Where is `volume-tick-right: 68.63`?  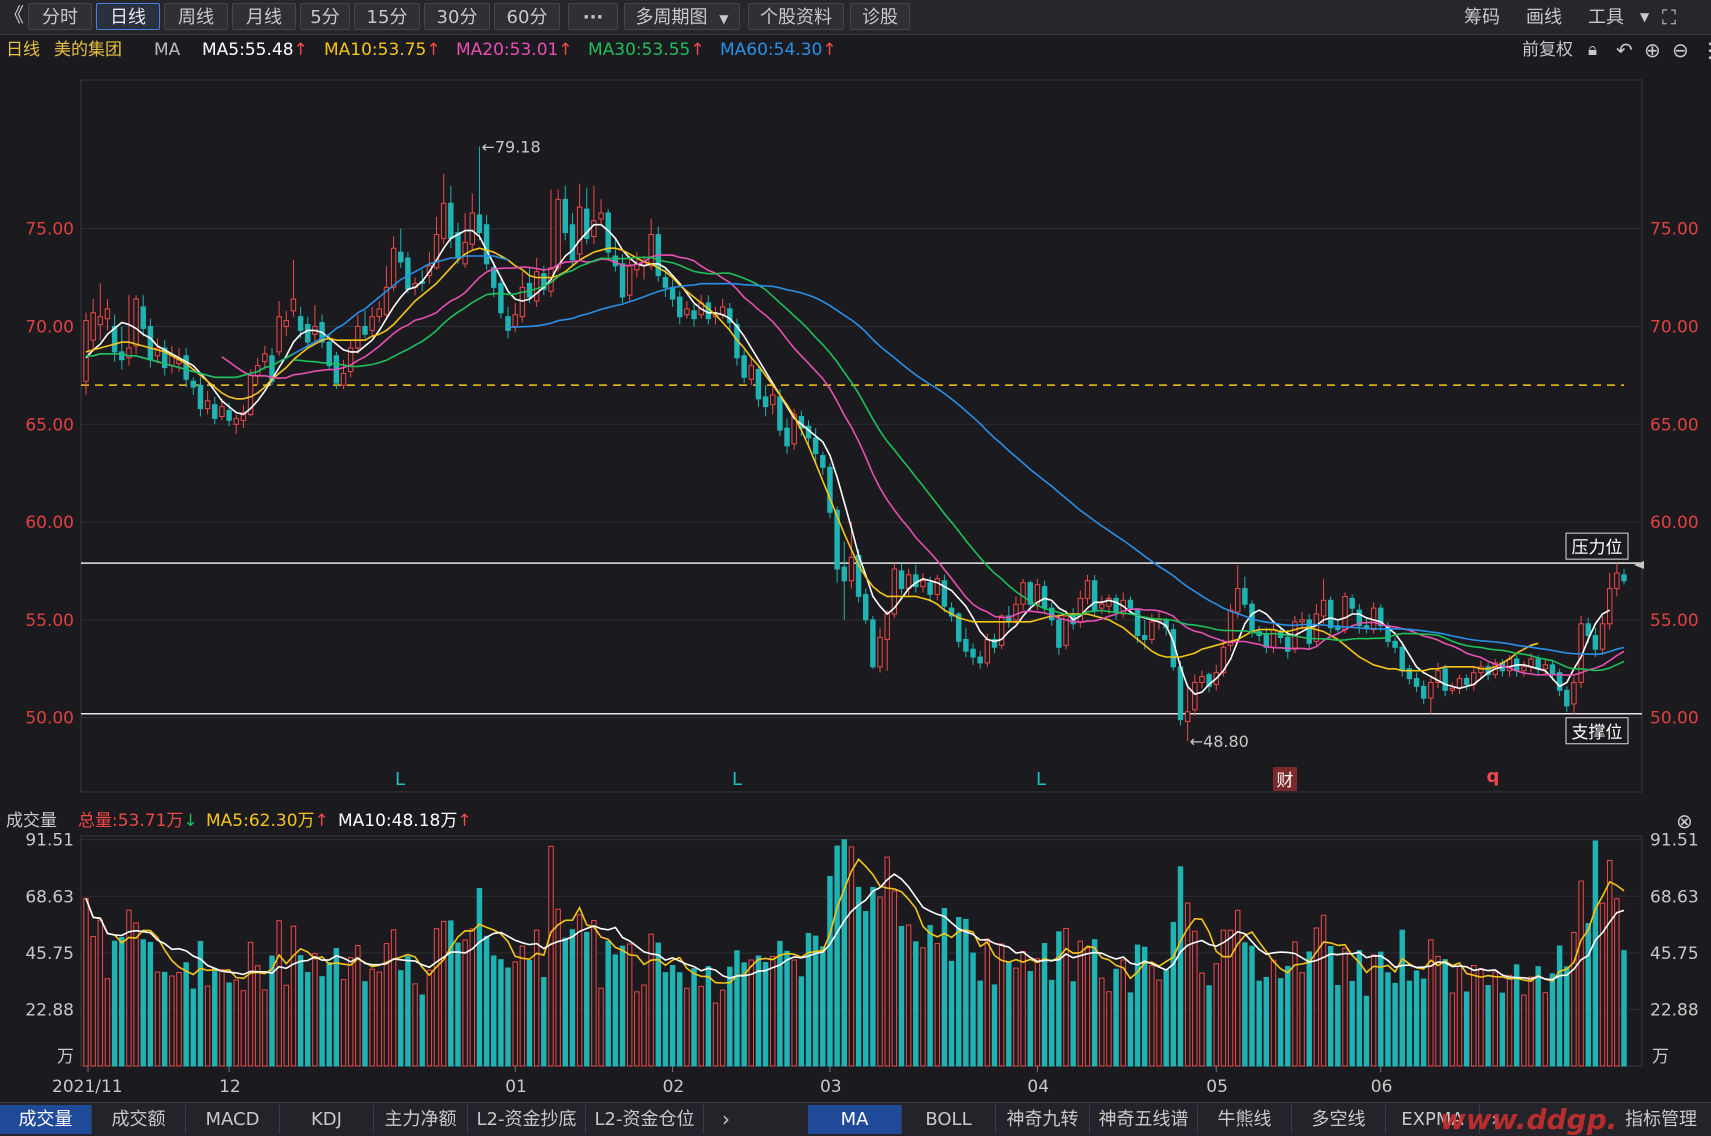
volume-tick-right: 68.63 is located at coordinates (1674, 897).